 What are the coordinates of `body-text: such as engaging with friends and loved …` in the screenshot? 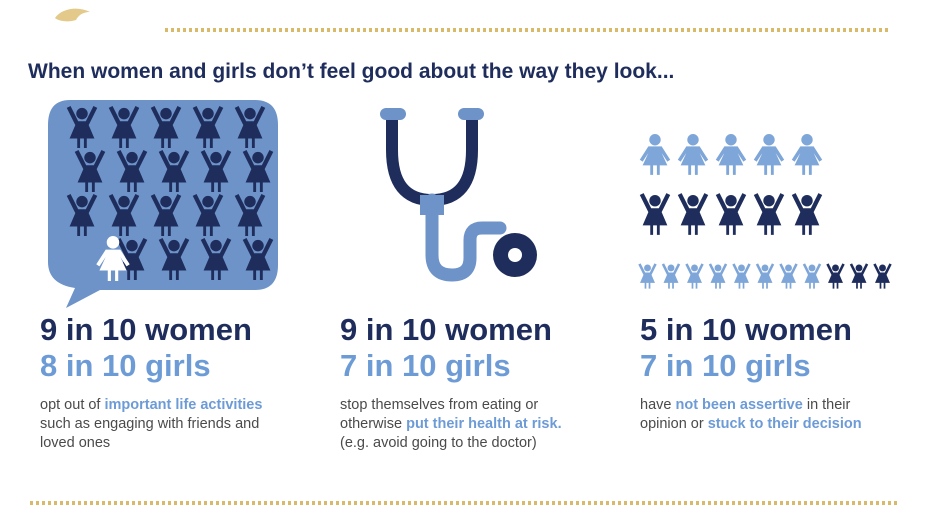 It's located at (150, 433).